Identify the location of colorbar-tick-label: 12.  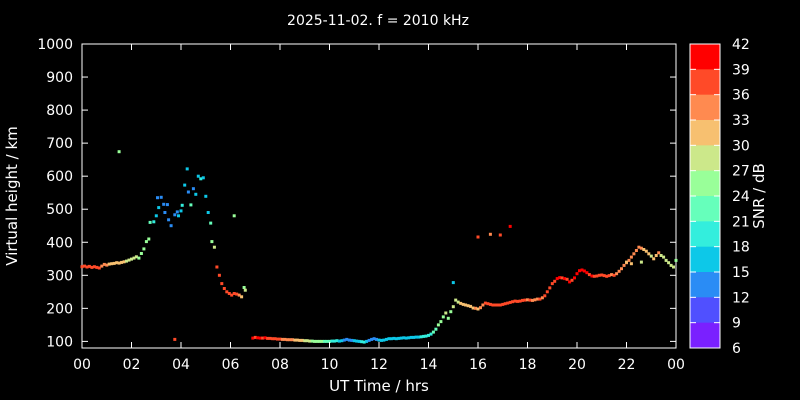
(741, 298).